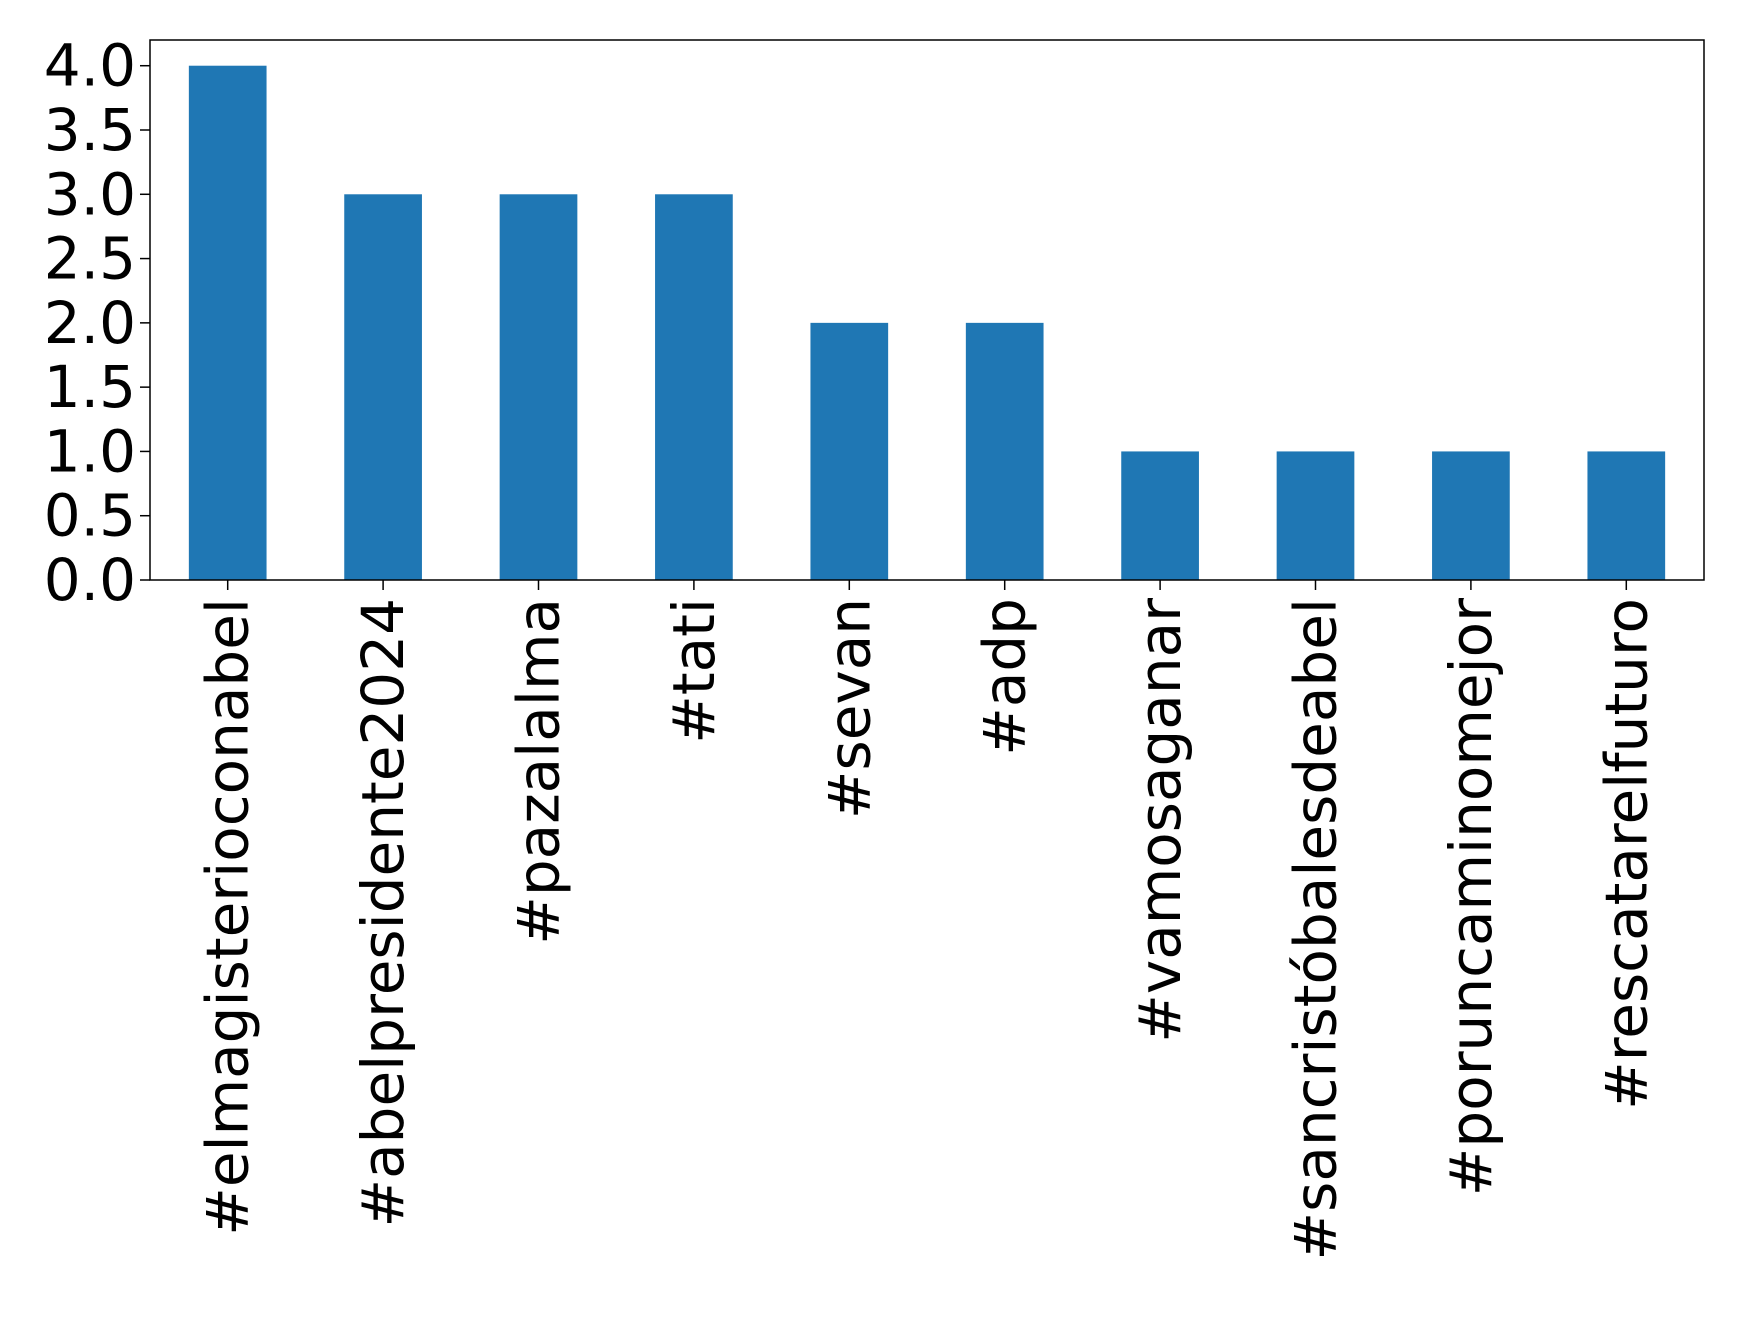  What do you see at coordinates (539, 771) in the screenshot?
I see `x-tick-label: #pazalalma` at bounding box center [539, 771].